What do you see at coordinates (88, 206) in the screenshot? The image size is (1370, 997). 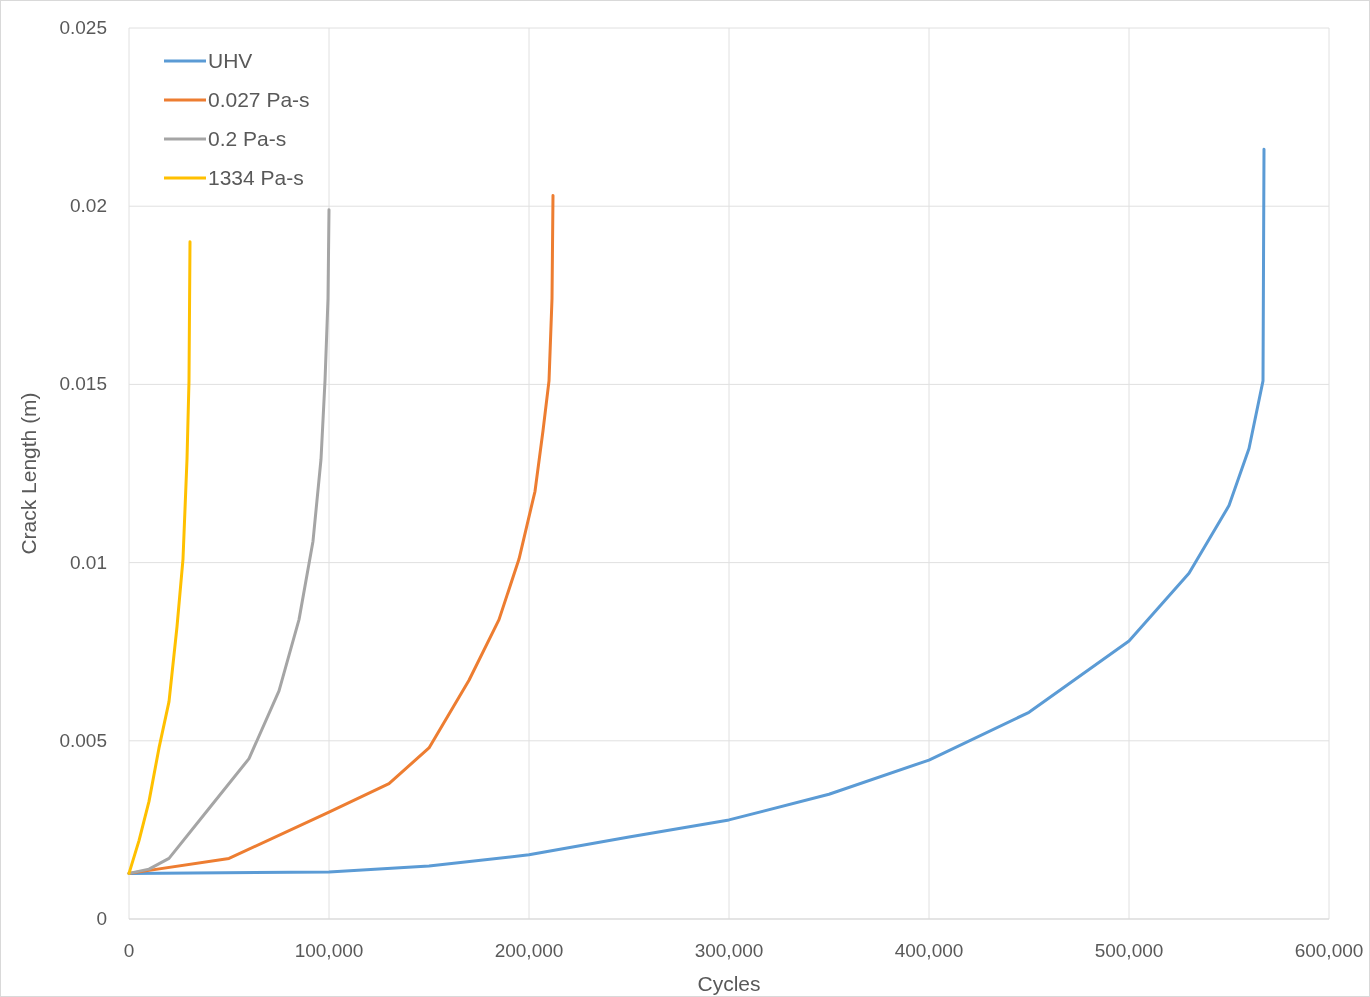 I see `y-tick-label: 0.02` at bounding box center [88, 206].